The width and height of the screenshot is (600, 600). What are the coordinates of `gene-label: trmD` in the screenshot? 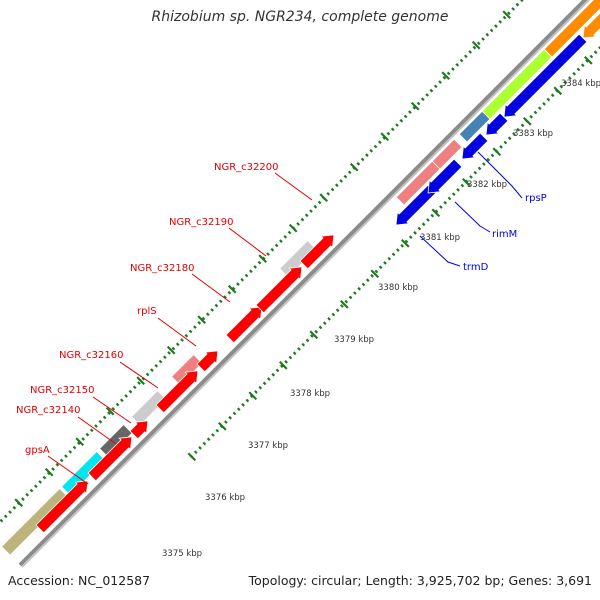 It's located at (476, 267).